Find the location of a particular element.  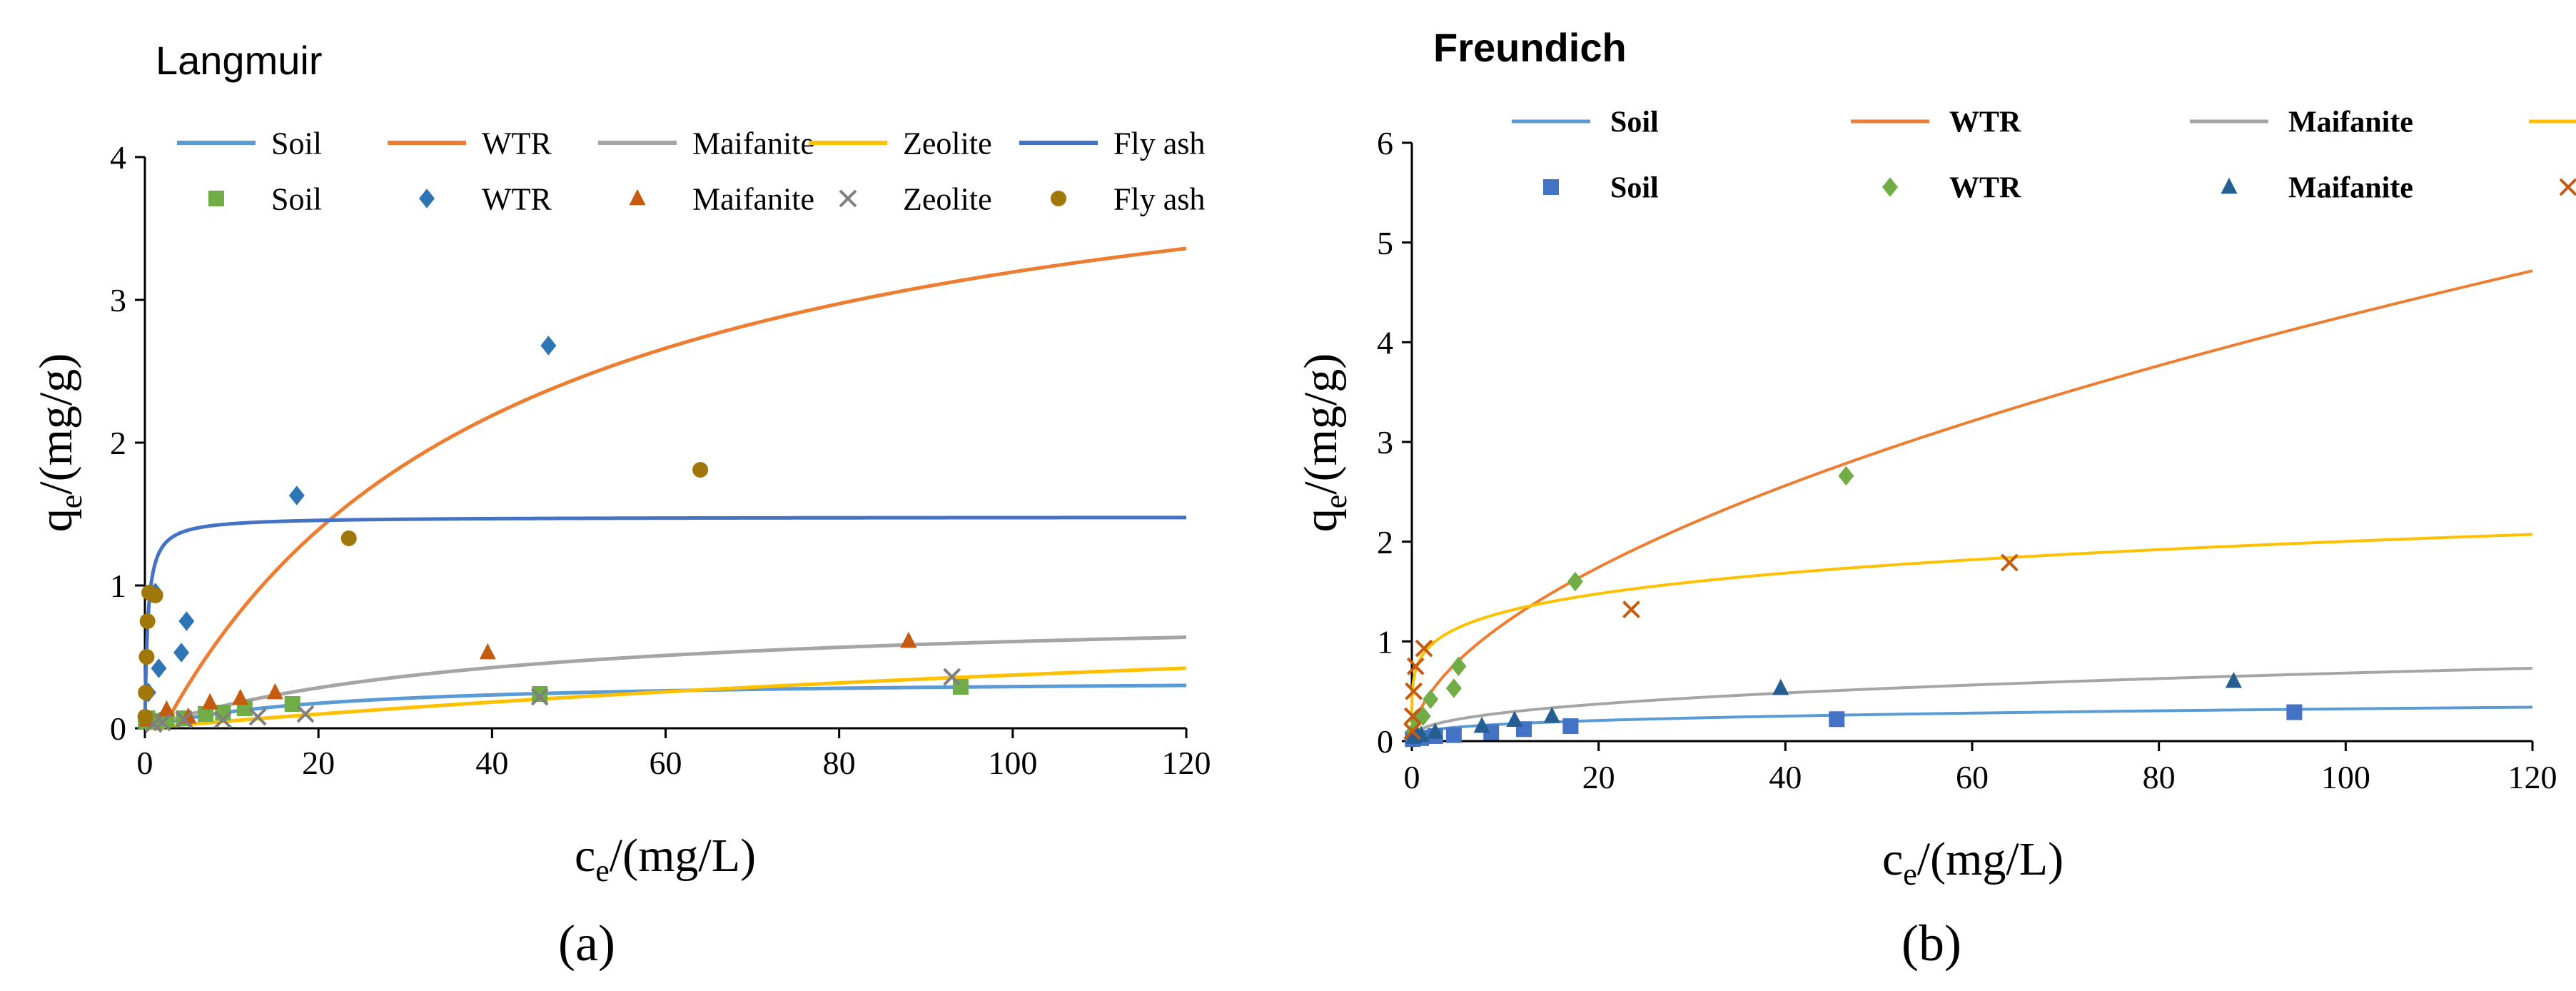

a-legend-label-point-maifanite: Maifanite is located at coordinates (753, 198).